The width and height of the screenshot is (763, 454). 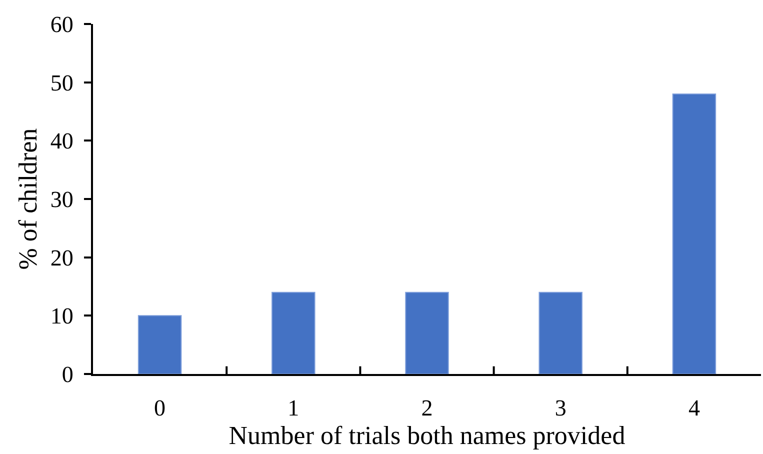 What do you see at coordinates (427, 435) in the screenshot?
I see `x-axis-title: Number of trials both names provided` at bounding box center [427, 435].